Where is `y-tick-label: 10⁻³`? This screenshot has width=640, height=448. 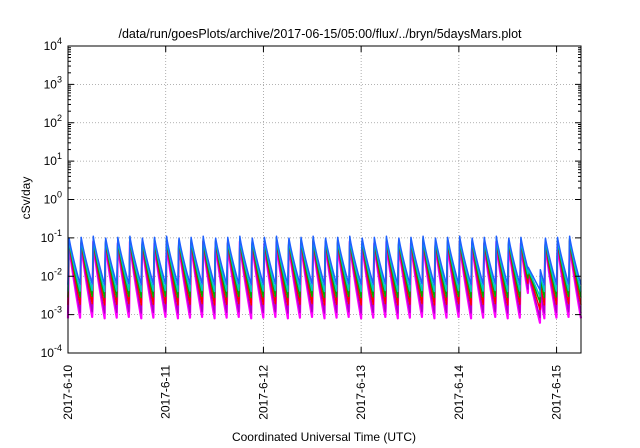 y-tick-label: 10⁻³ is located at coordinates (51, 313).